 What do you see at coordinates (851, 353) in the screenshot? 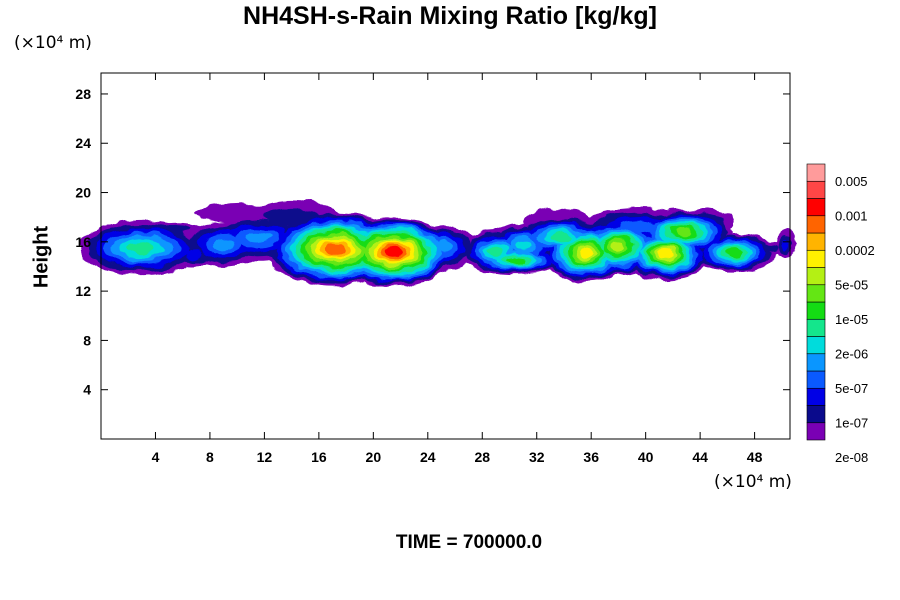
I see `colorbar-label-5: 2e-06` at bounding box center [851, 353].